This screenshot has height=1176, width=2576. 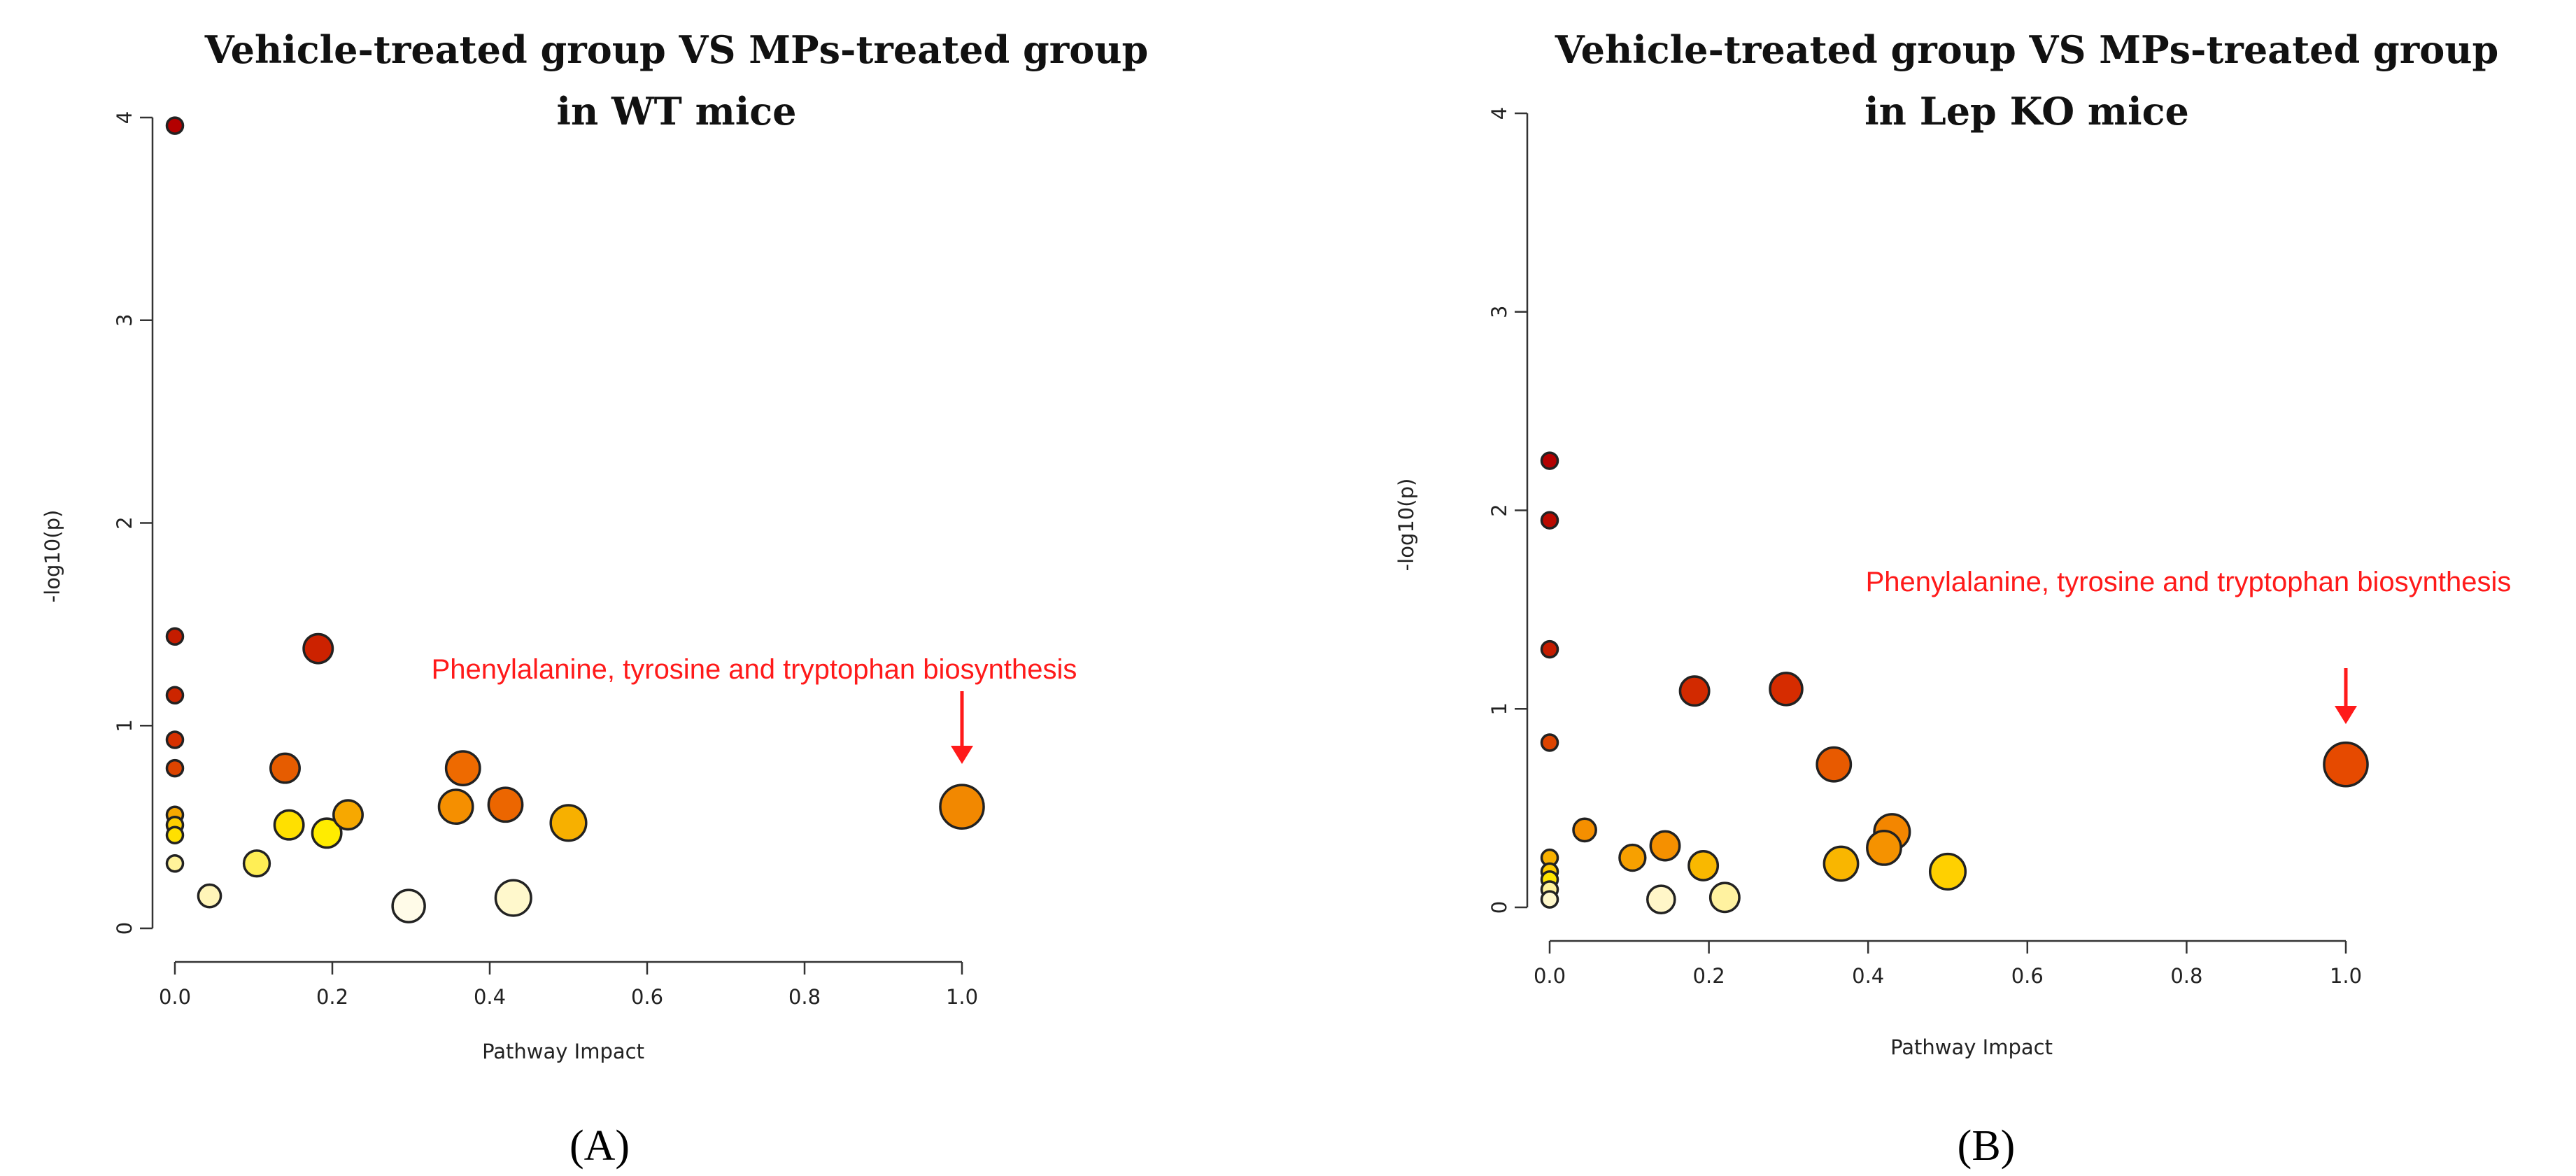 What do you see at coordinates (599, 1146) in the screenshot?
I see `panel-label: (A)` at bounding box center [599, 1146].